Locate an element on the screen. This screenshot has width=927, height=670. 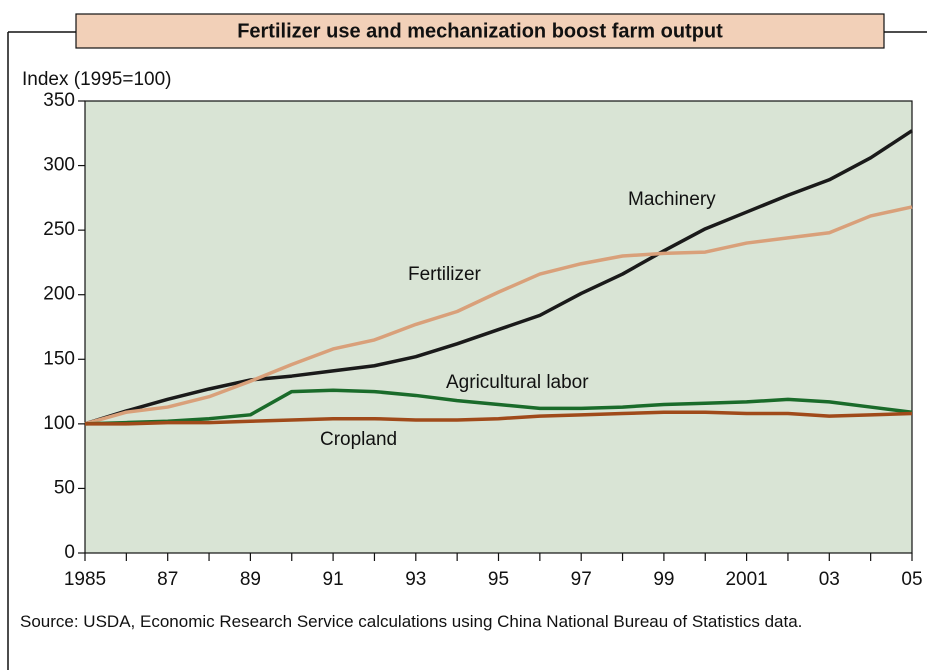
y-tick-label: 300 is located at coordinates (59, 165).